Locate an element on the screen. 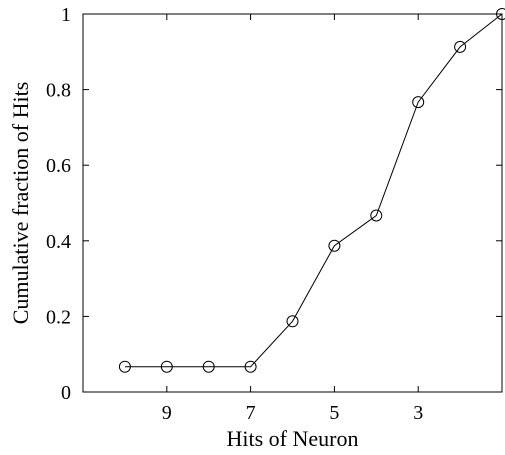 The width and height of the screenshot is (505, 455). y-tick-label: 0.8 is located at coordinates (58, 91).